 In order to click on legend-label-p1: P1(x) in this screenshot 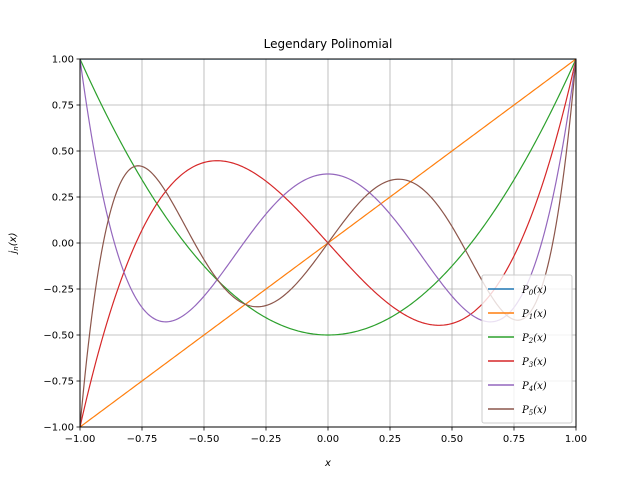, I will do `click(534, 315)`.